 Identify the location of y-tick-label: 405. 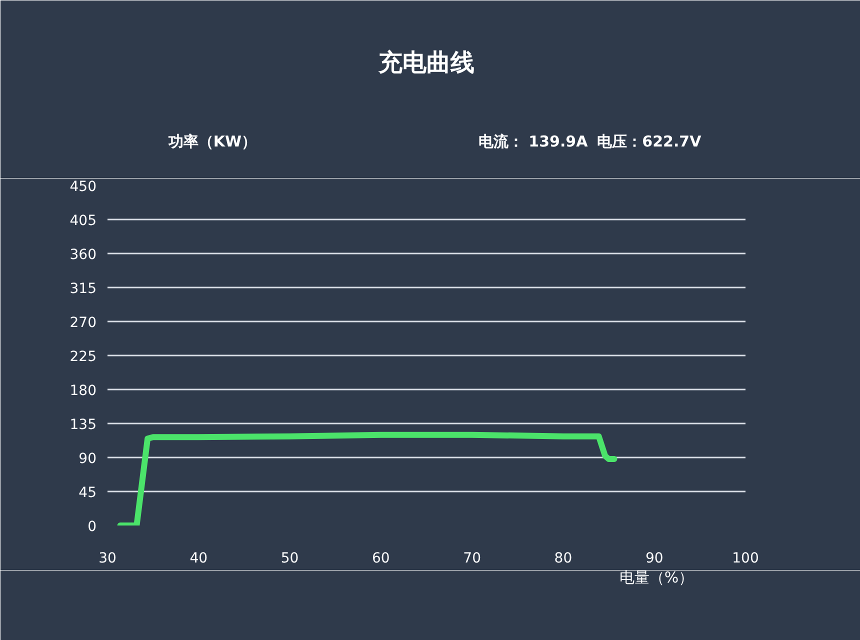
(83, 221).